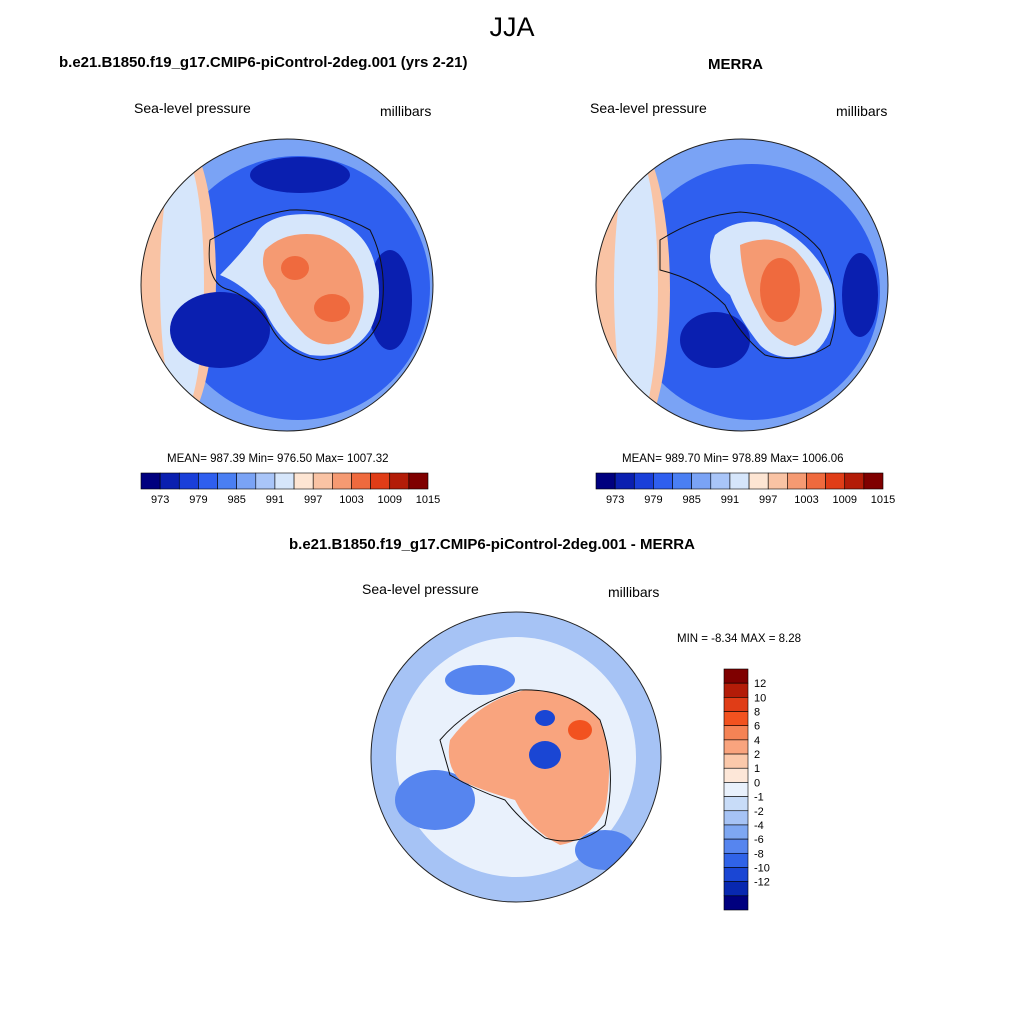 This screenshot has width=1024, height=1024. Describe the element at coordinates (691, 500) in the screenshot. I see `obs-colorbar-label: 985` at that location.